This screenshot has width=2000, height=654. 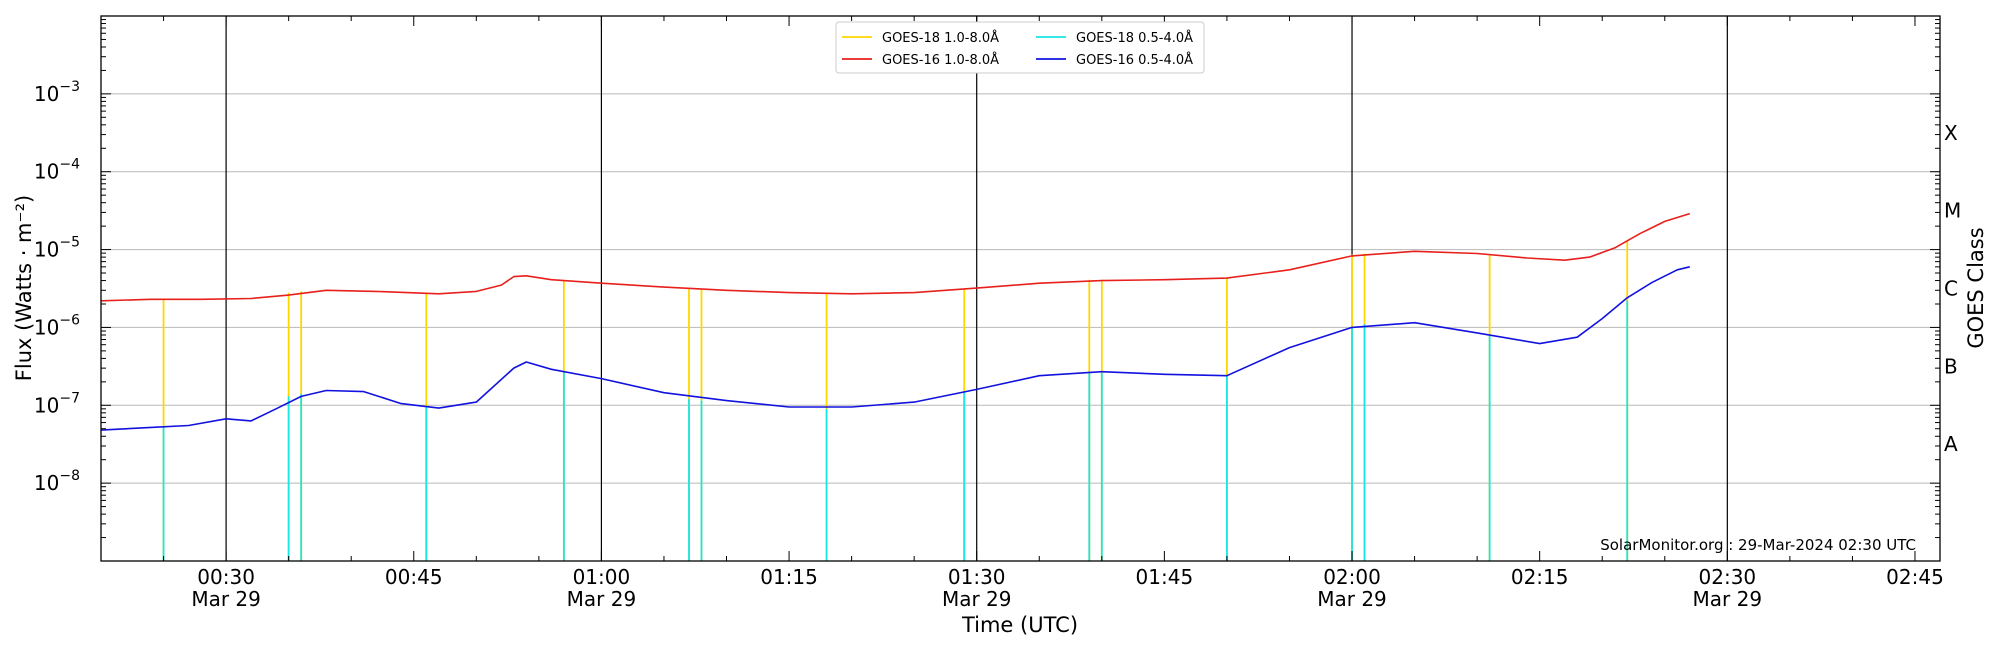 I want to click on x-tick-label: 00:45, so click(x=414, y=577).